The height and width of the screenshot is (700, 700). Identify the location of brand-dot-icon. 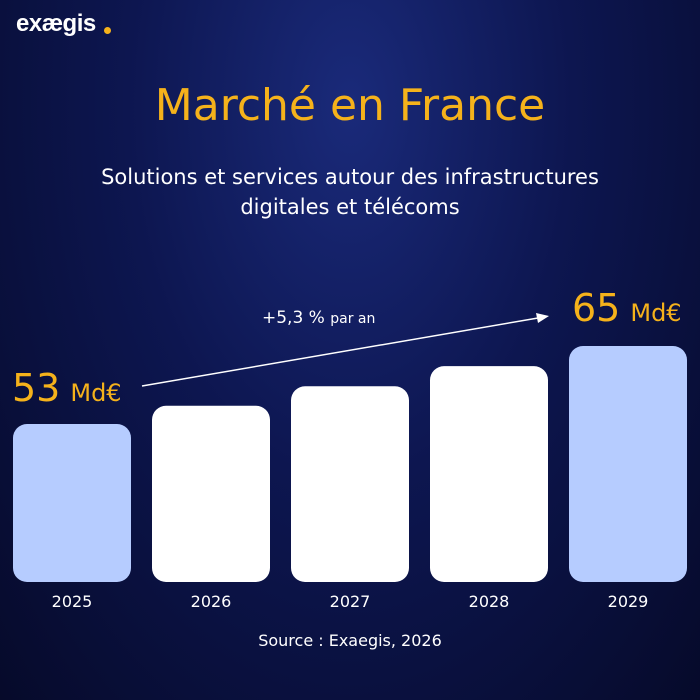
(107, 30).